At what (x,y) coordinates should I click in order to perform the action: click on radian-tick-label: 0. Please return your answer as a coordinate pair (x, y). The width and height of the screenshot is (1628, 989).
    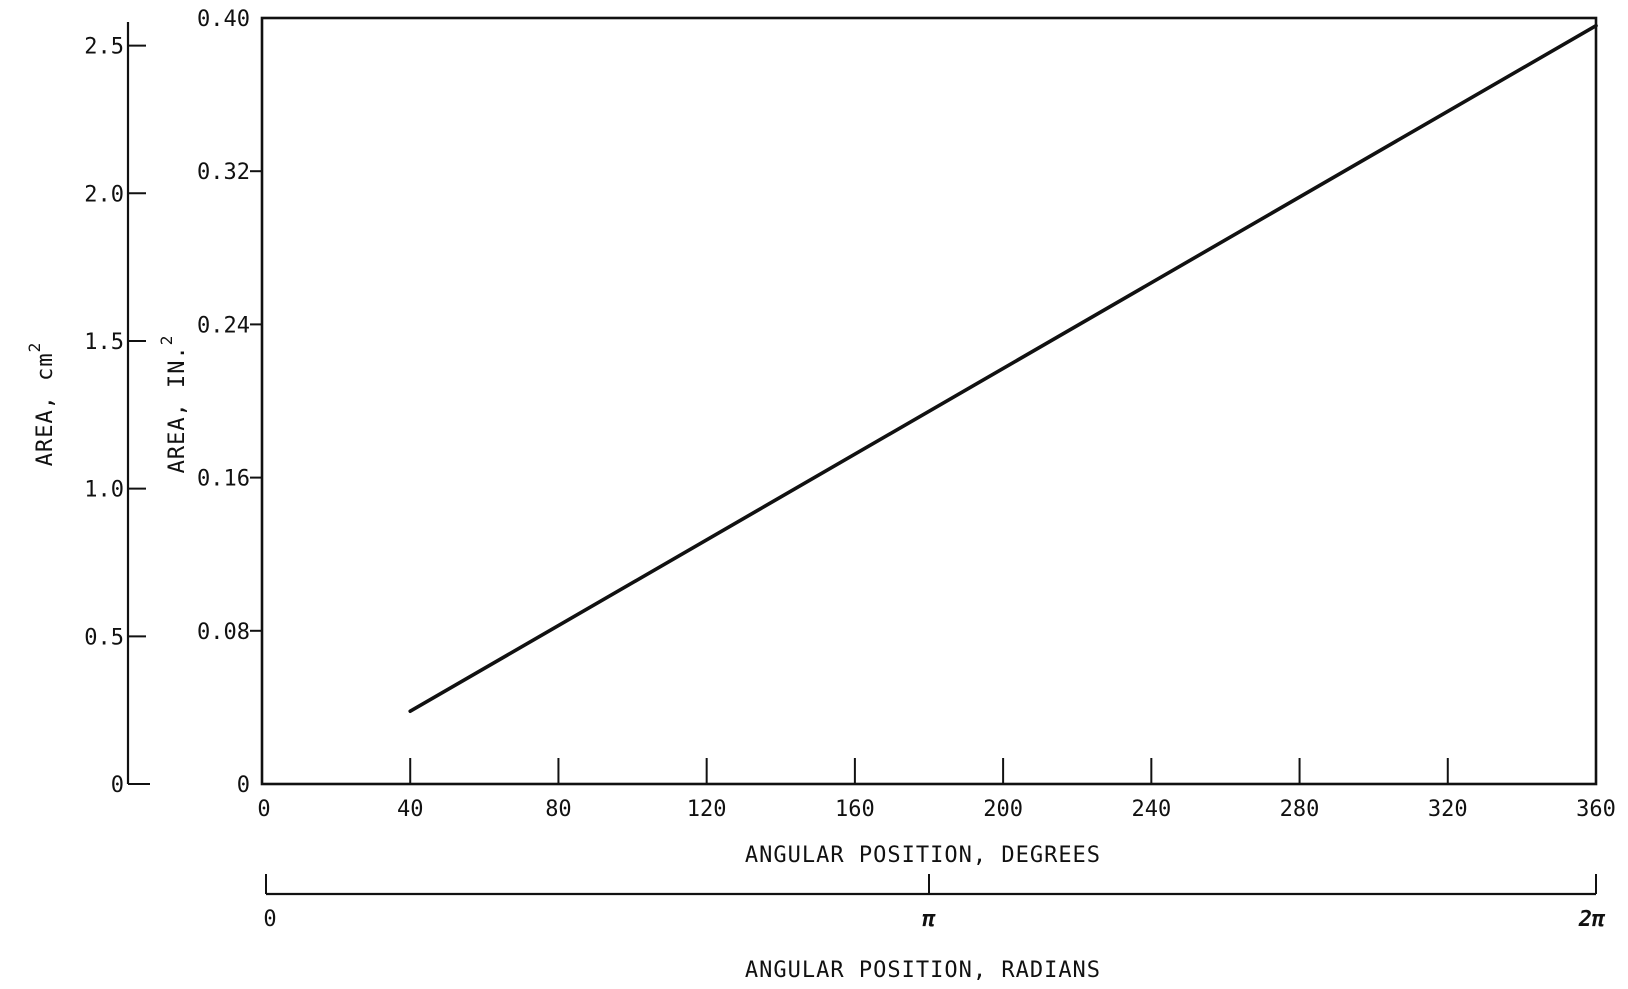
    Looking at the image, I should click on (269, 919).